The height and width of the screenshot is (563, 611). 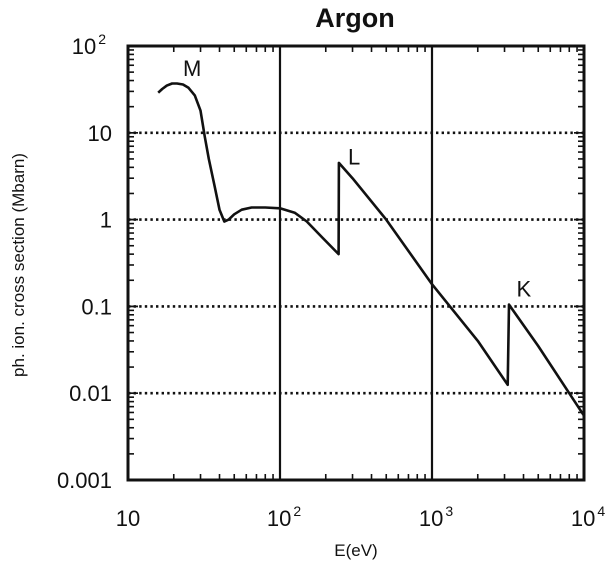 I want to click on y-axis-label: ph. ion. cross section (Mbarn), so click(x=18, y=265).